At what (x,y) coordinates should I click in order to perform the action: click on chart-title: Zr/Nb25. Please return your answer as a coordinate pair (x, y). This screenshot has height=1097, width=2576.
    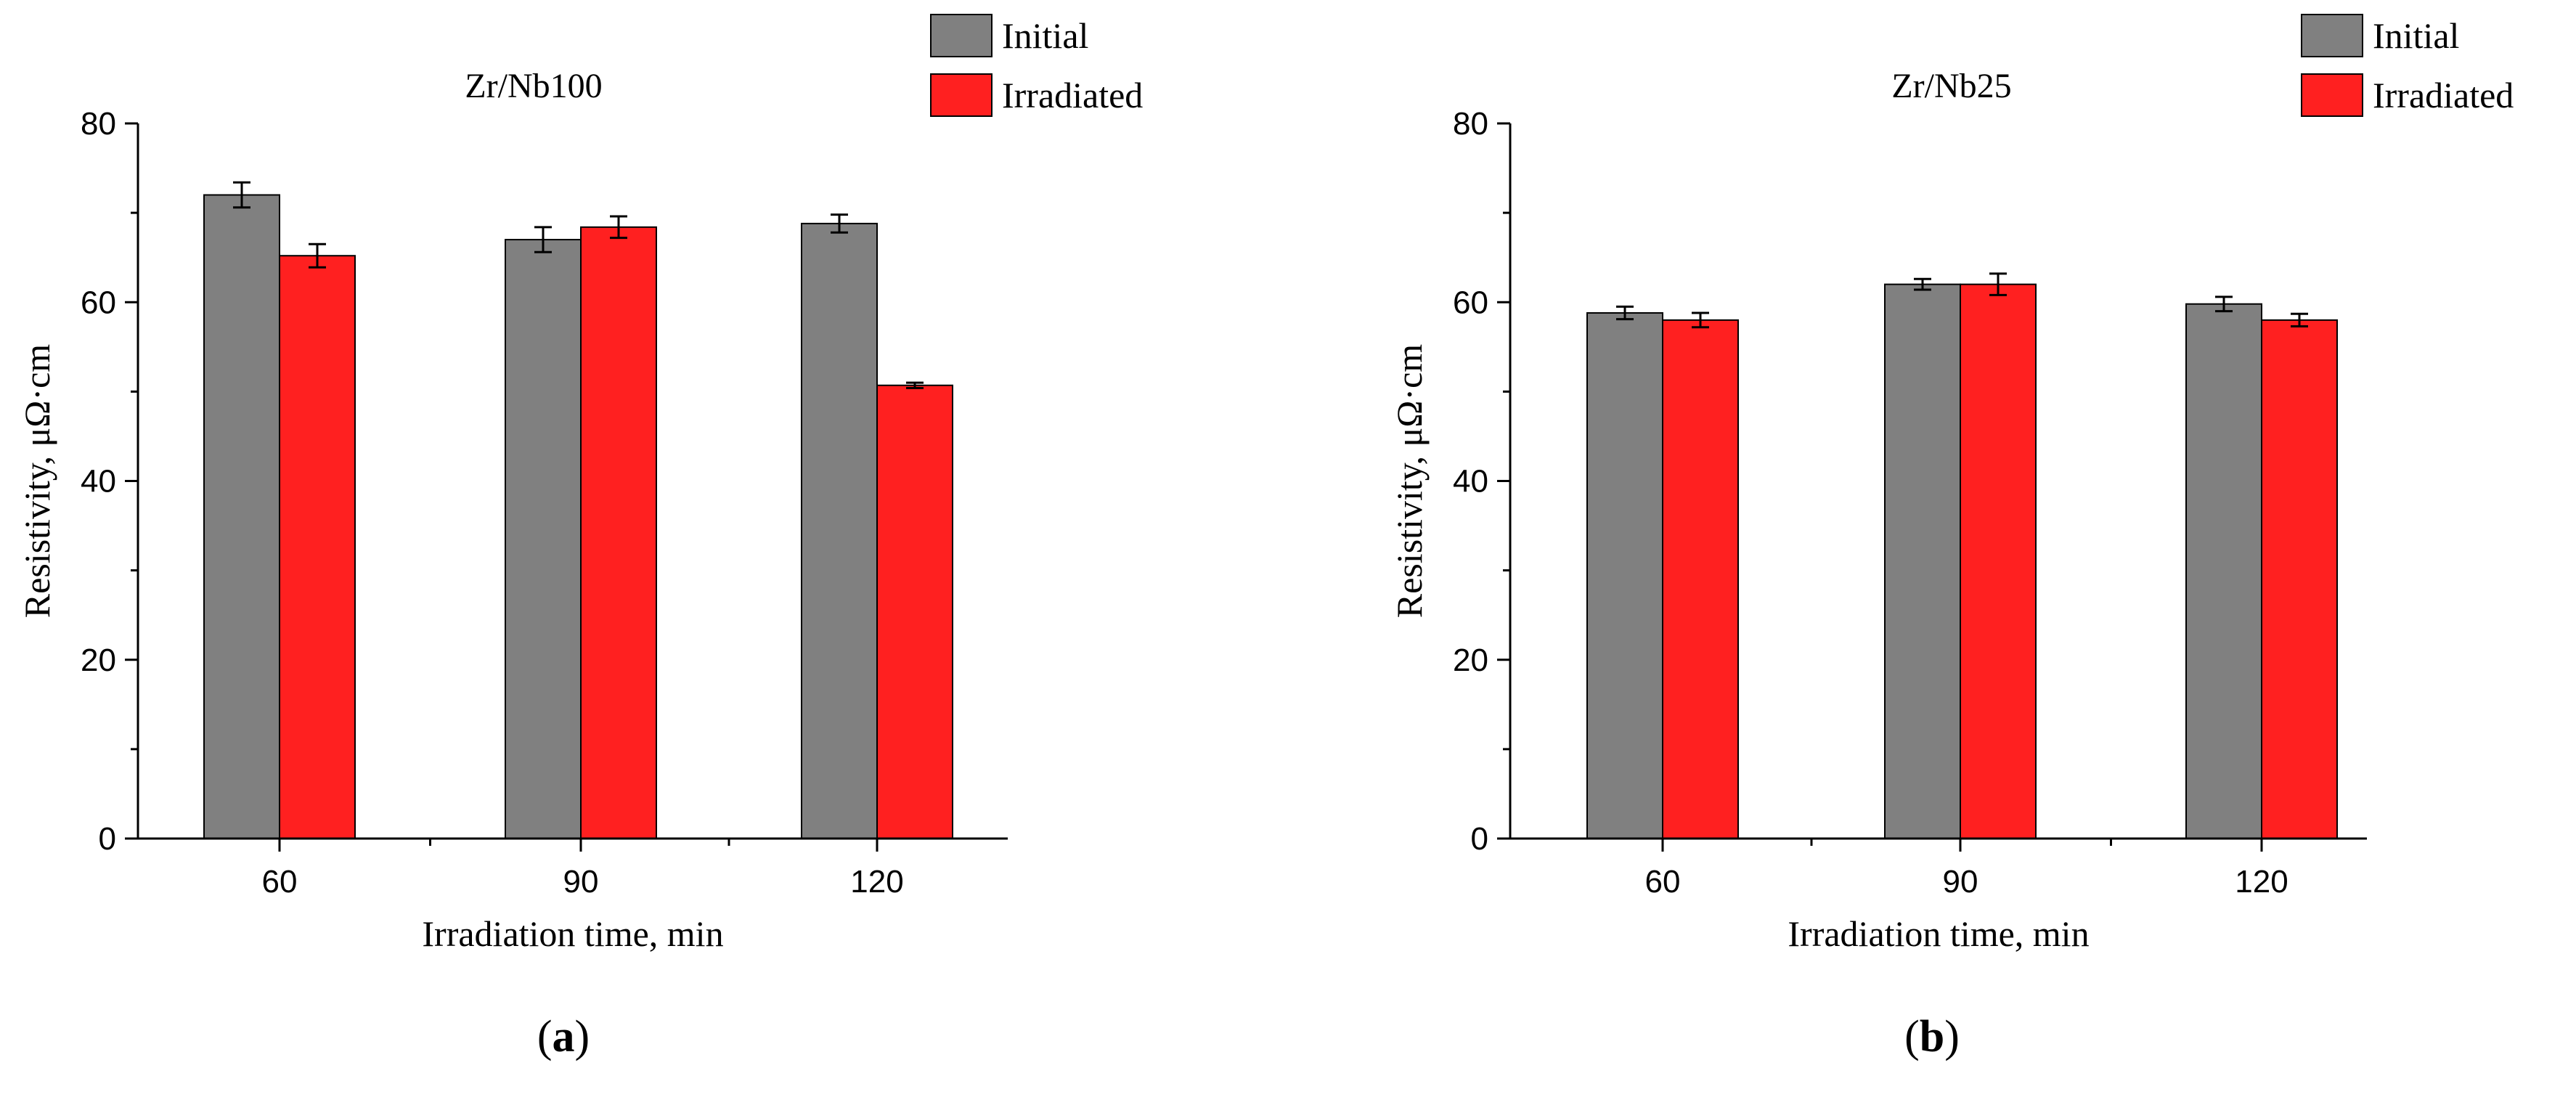
    Looking at the image, I should click on (1951, 86).